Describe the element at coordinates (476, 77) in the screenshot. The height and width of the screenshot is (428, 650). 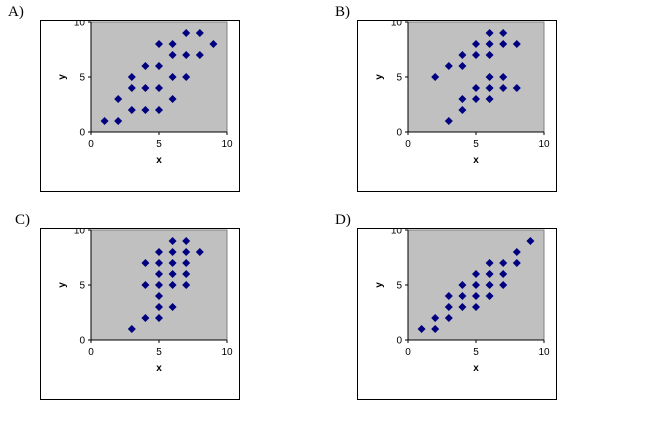
I see `plot-area` at that location.